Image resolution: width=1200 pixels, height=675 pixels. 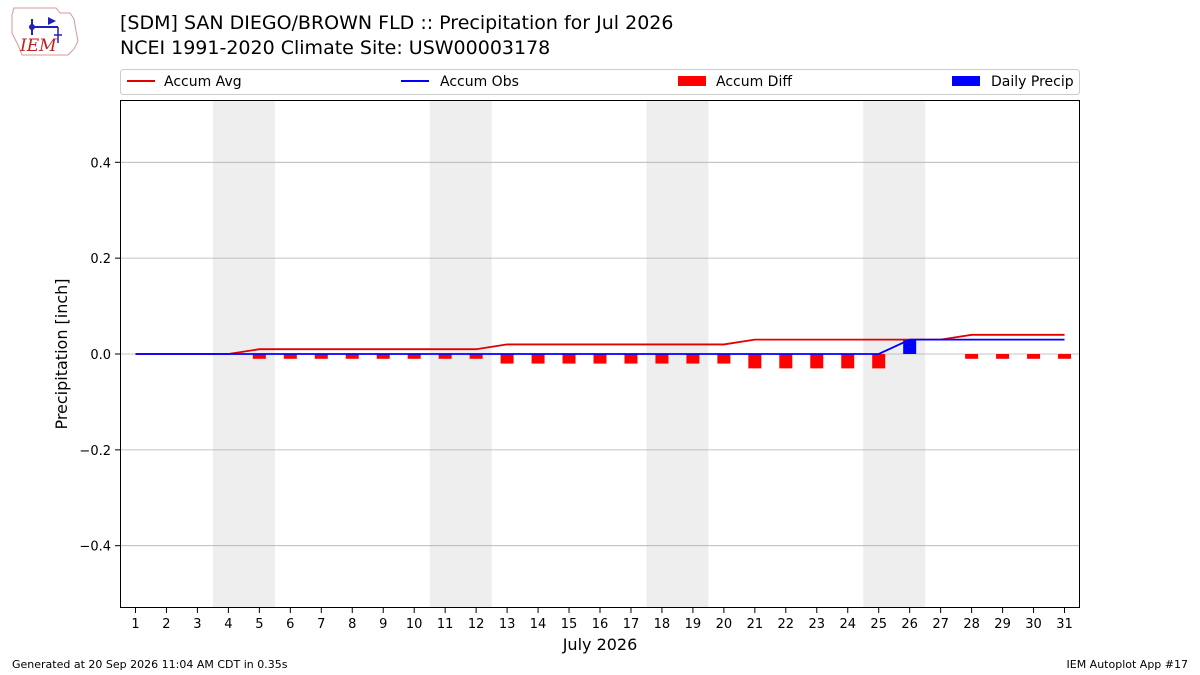 I want to click on series-lines, so click(x=600, y=344).